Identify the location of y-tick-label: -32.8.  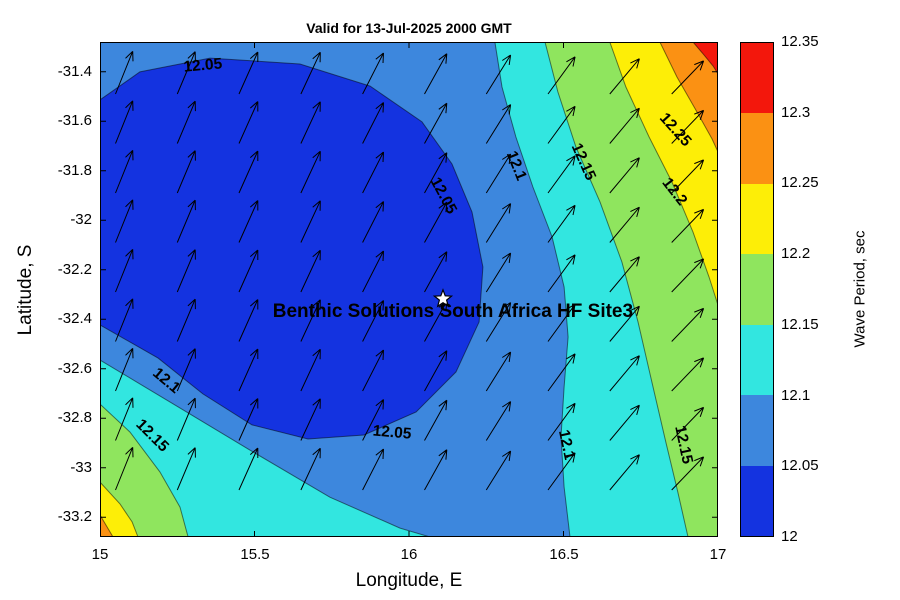
(74, 417).